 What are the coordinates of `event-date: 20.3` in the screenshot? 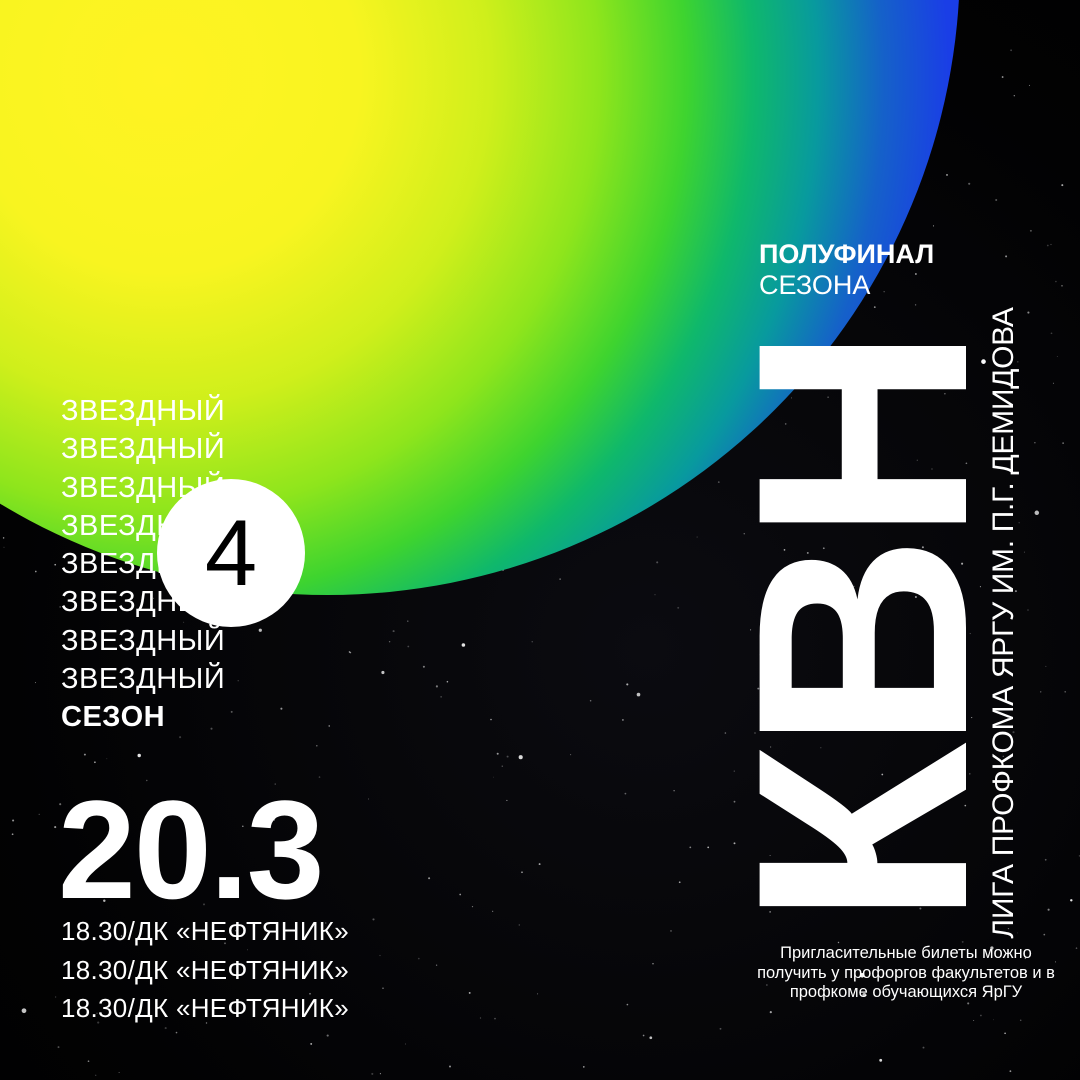 It's located at (191, 849).